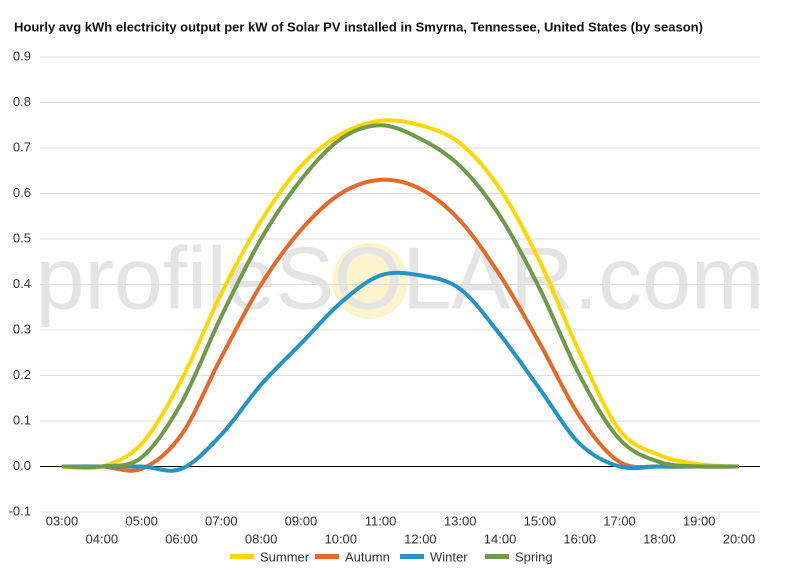  I want to click on y-tick-label: -0.1, so click(20, 510).